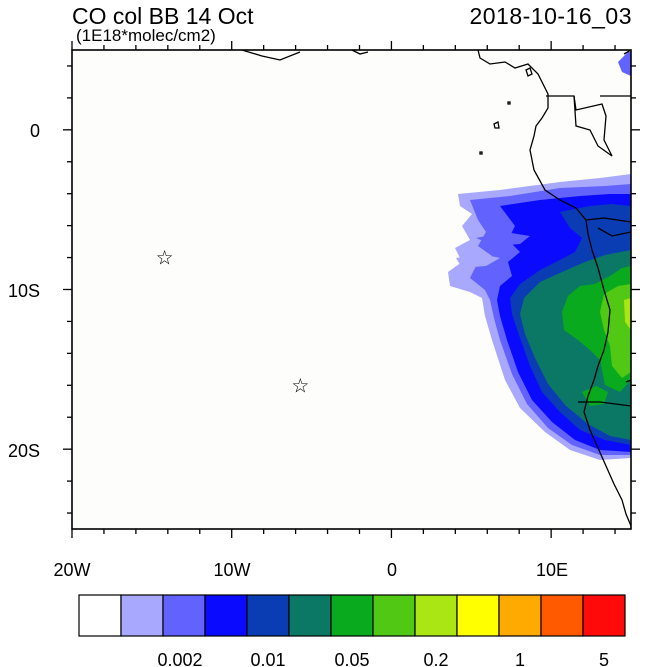 This screenshot has width=650, height=667. I want to click on y-tick-label-1: 10S, so click(24, 291).